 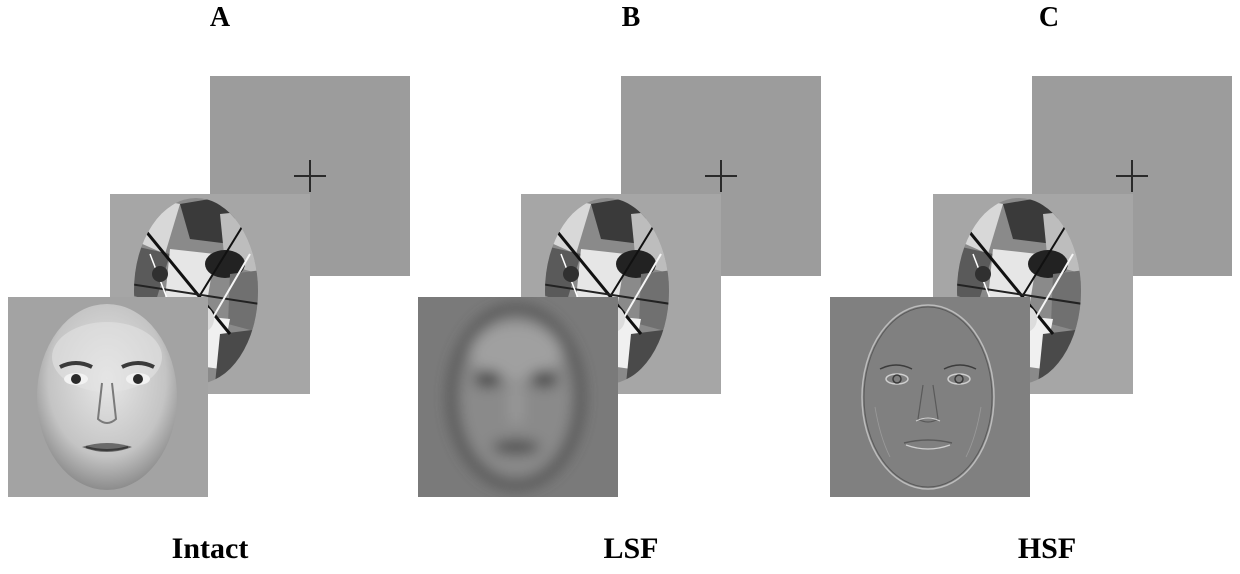 What do you see at coordinates (220, 17) in the screenshot?
I see `panel-letter-a: A` at bounding box center [220, 17].